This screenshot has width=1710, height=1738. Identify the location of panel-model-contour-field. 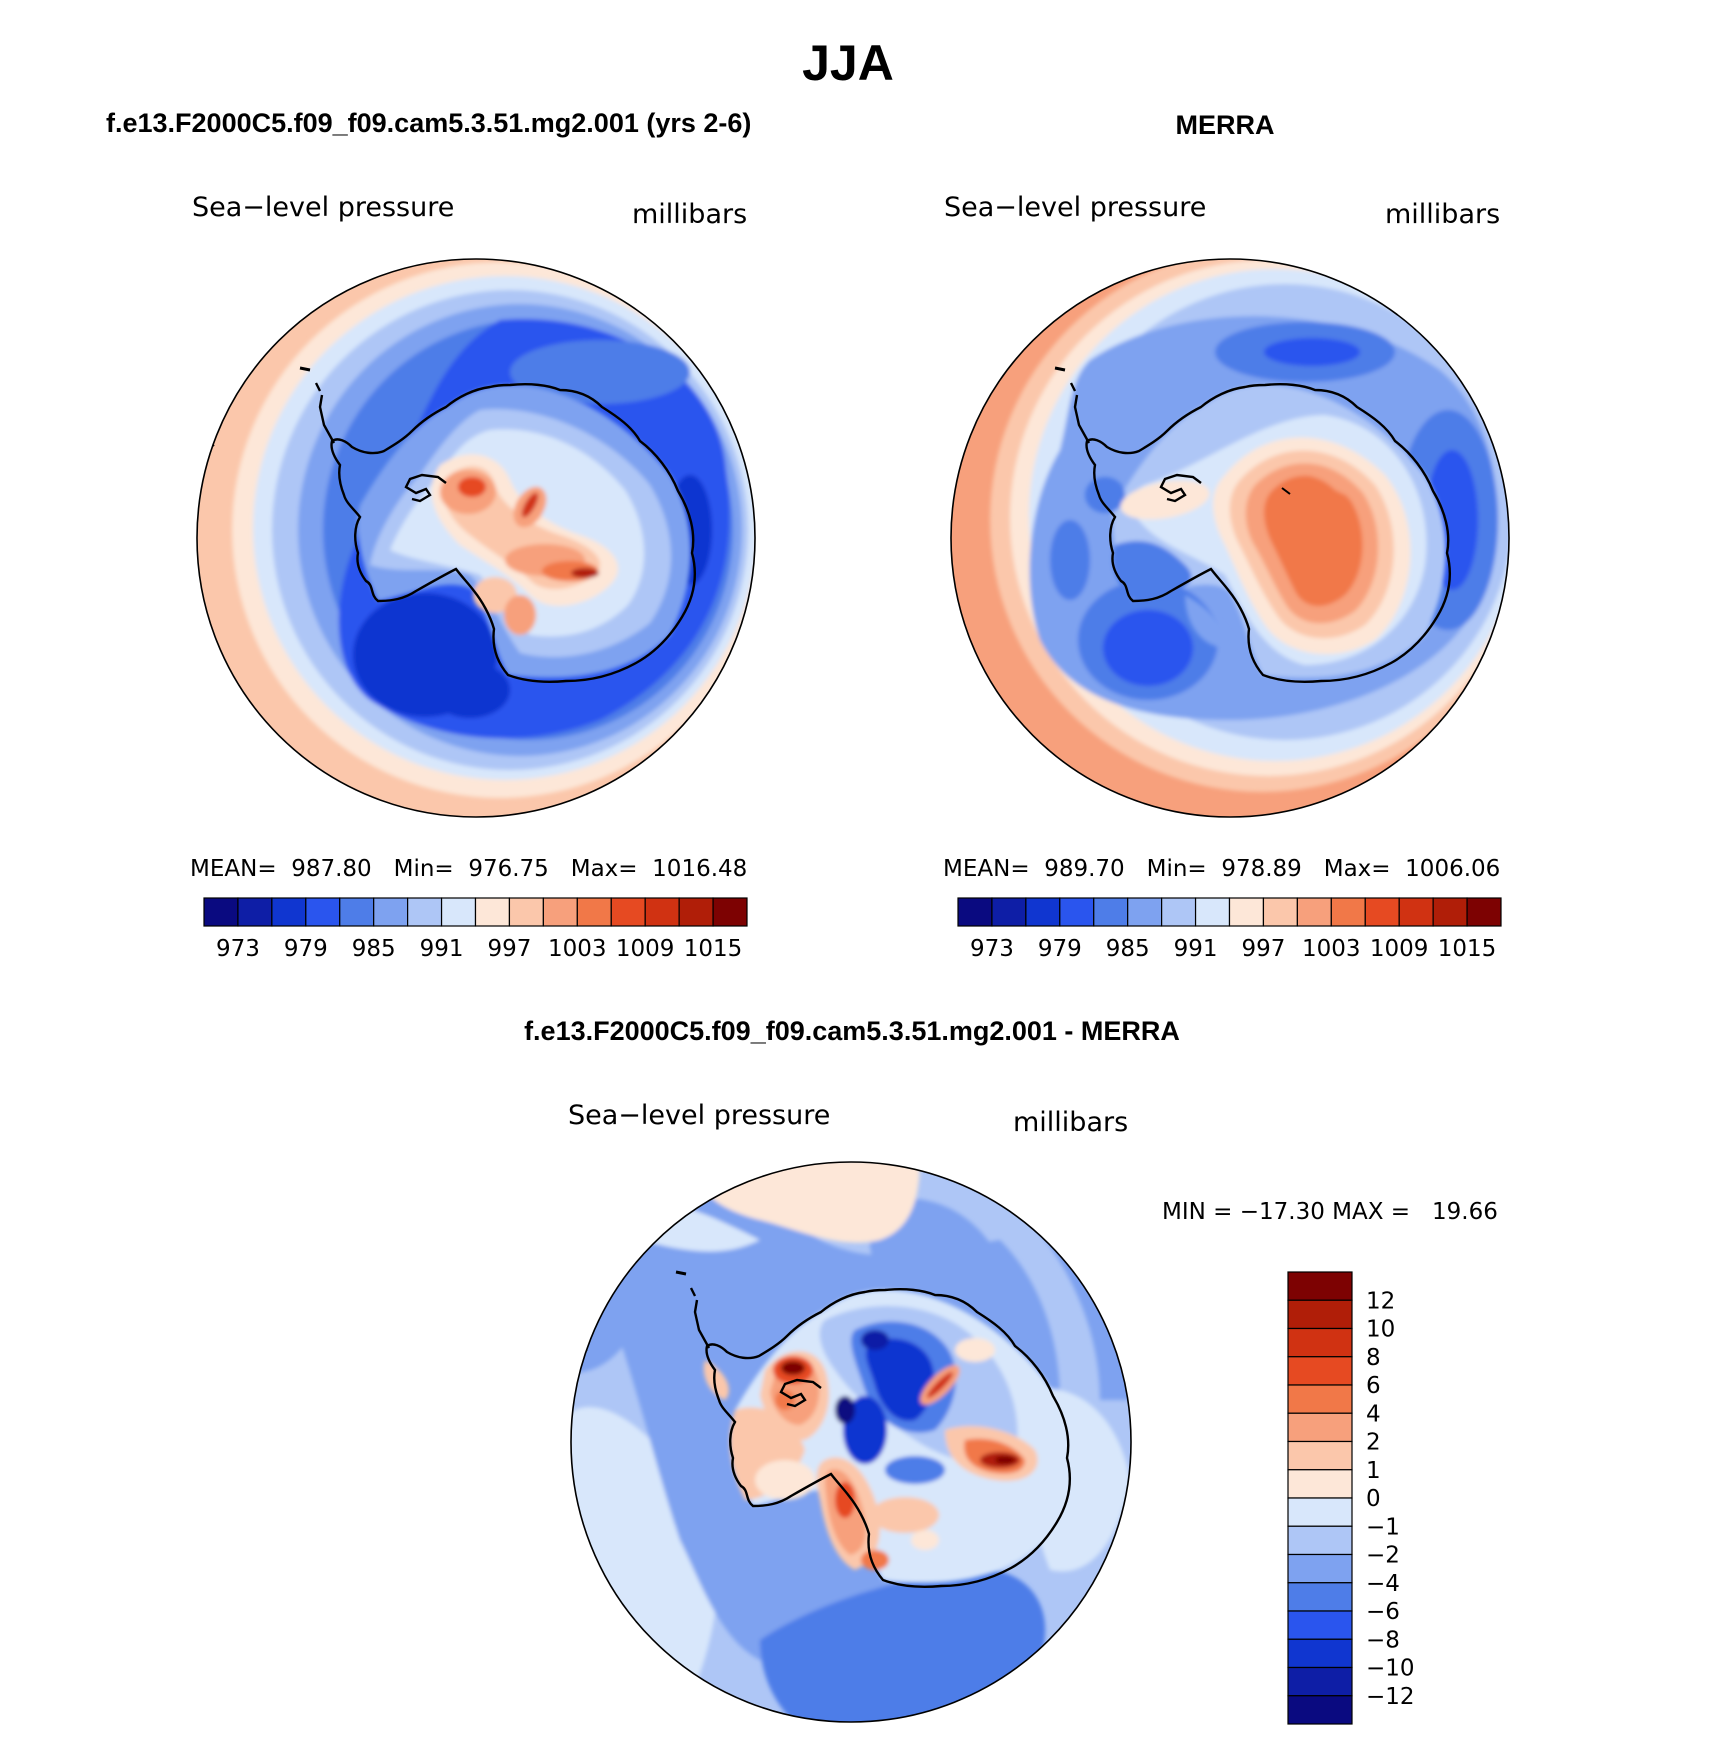
(476, 538).